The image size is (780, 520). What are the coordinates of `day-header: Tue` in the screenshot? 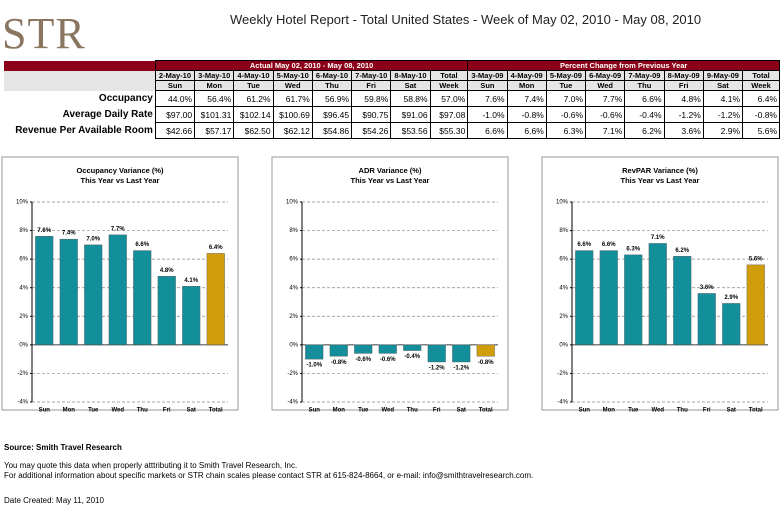 It's located at (253, 85).